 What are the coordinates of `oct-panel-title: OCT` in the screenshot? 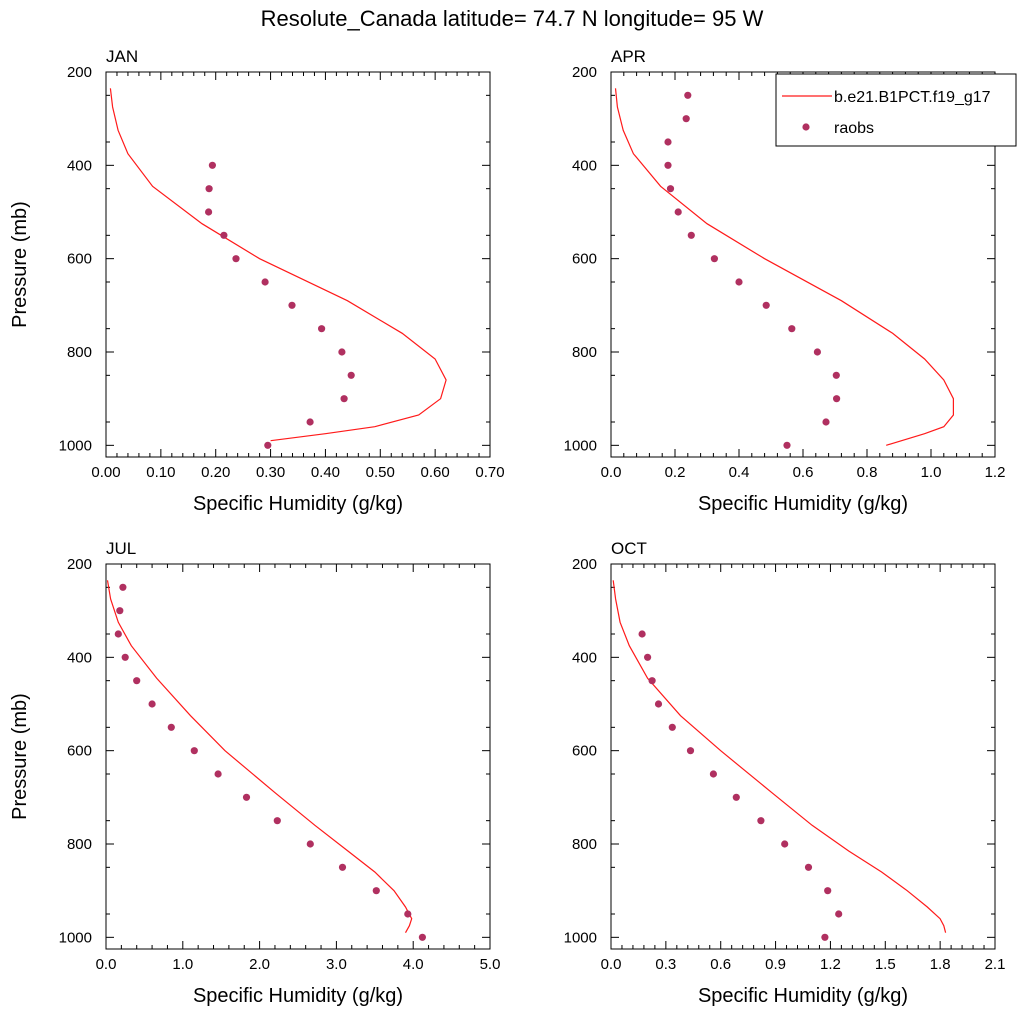 It's located at (629, 548).